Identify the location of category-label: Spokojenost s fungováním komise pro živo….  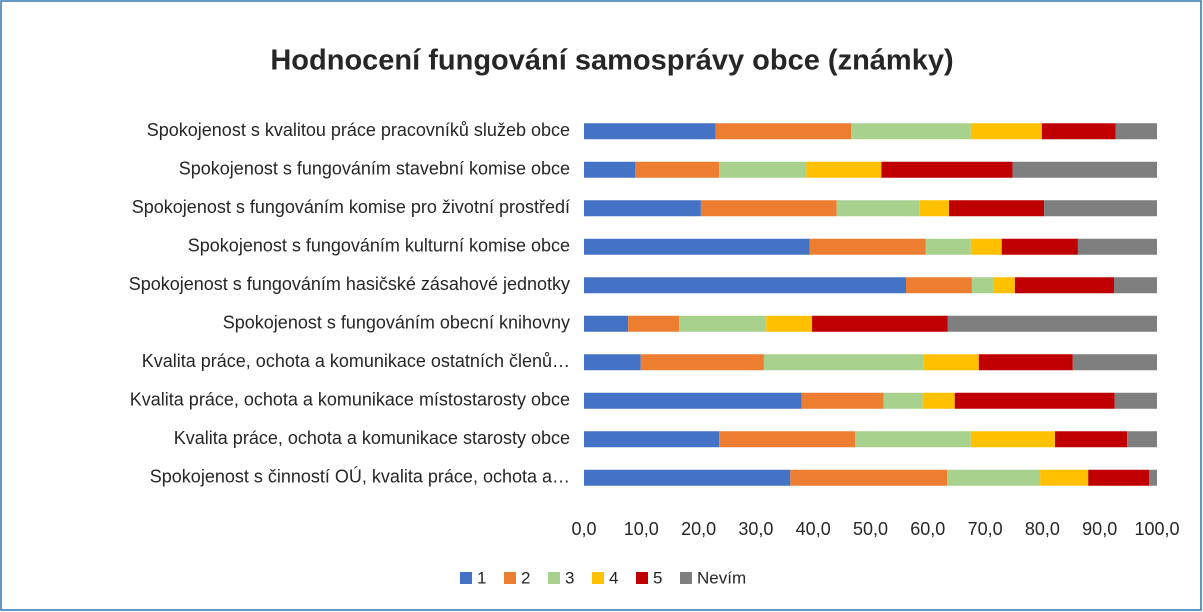
(351, 207).